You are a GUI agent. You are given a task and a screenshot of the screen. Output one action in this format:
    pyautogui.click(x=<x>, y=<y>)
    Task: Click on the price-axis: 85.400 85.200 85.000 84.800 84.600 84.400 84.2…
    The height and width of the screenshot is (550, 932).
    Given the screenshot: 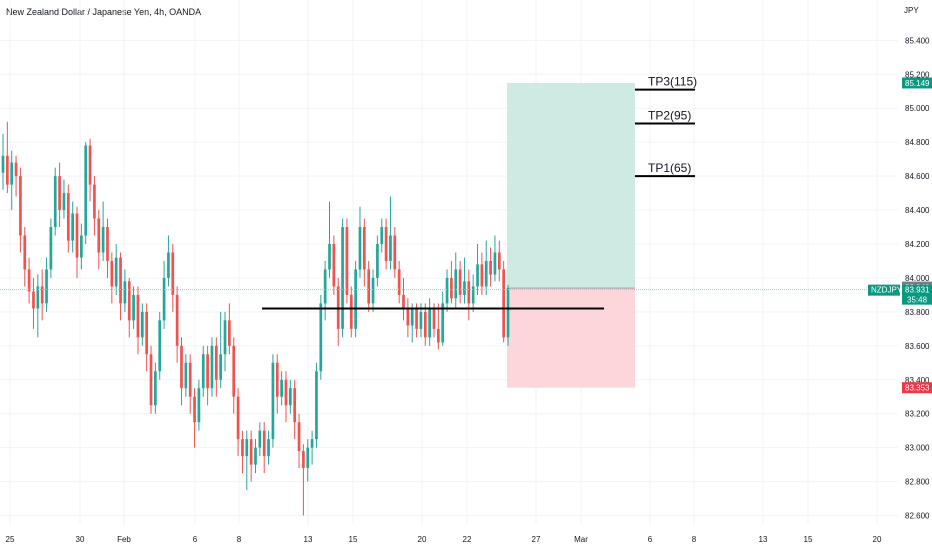 What is the action you would take?
    pyautogui.click(x=917, y=278)
    